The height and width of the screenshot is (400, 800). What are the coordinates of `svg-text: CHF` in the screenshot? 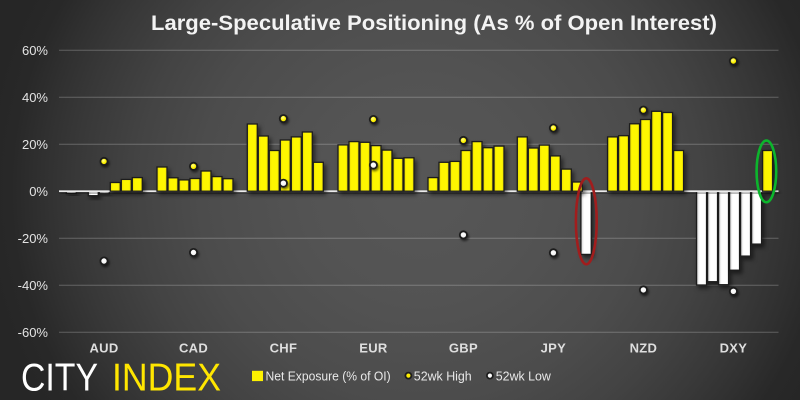 It's located at (284, 348).